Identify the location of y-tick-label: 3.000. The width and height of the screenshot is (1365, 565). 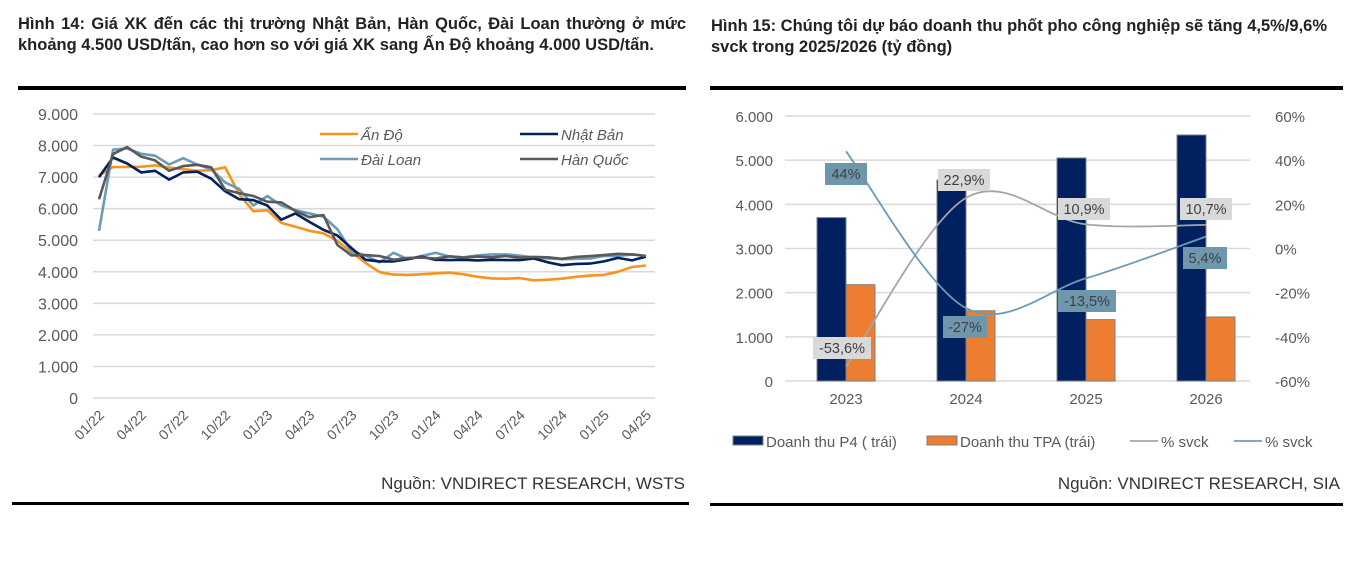
(58, 304).